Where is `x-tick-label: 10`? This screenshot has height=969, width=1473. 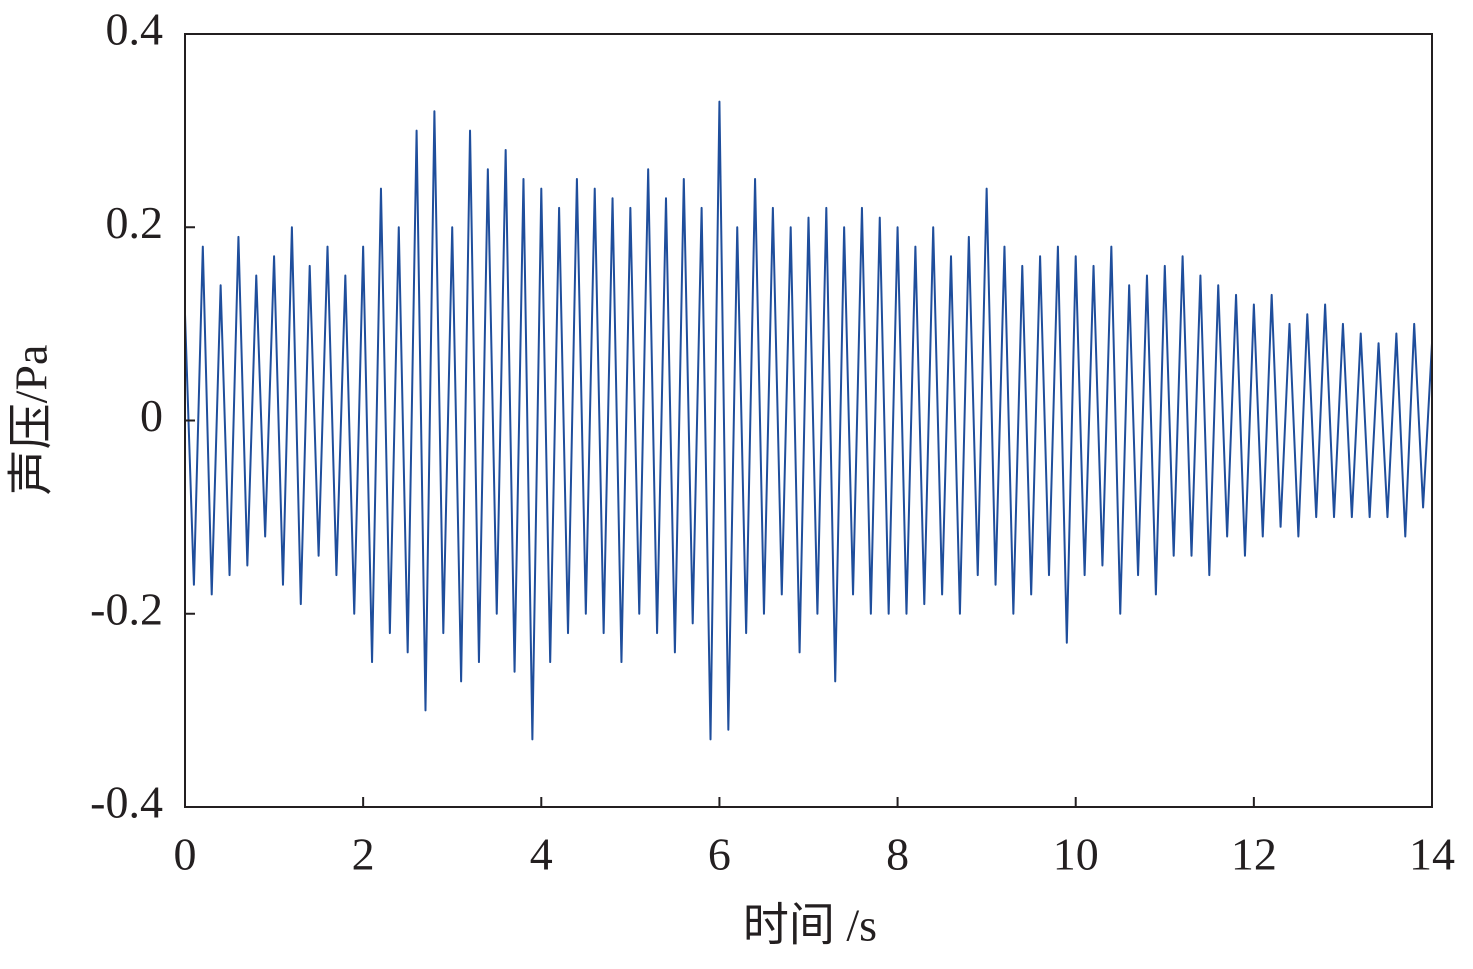
x-tick-label: 10 is located at coordinates (1076, 854).